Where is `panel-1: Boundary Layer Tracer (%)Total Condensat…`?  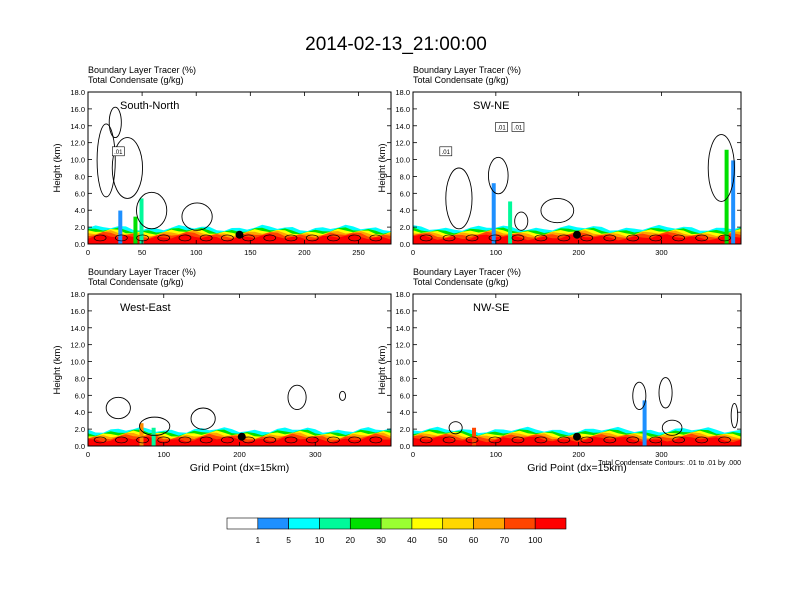 panel-1: Boundary Layer Tracer (%)Total Condensat… is located at coordinates (222, 161).